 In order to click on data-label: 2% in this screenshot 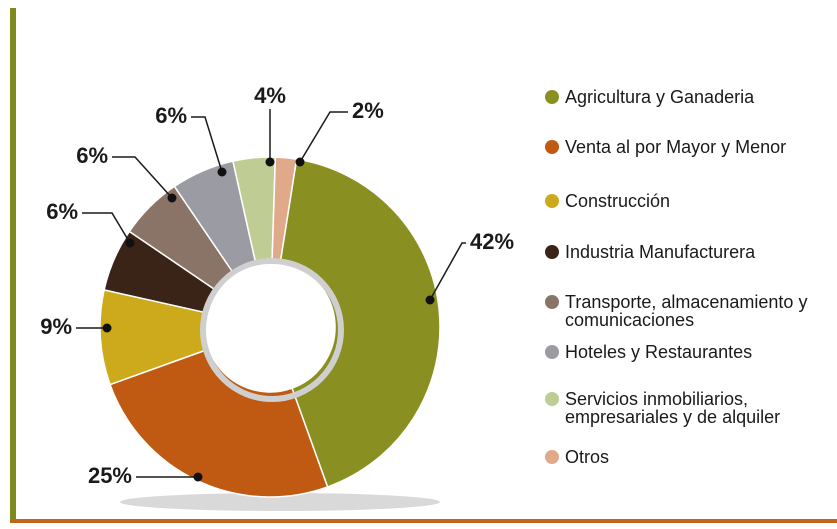, I will do `click(368, 110)`.